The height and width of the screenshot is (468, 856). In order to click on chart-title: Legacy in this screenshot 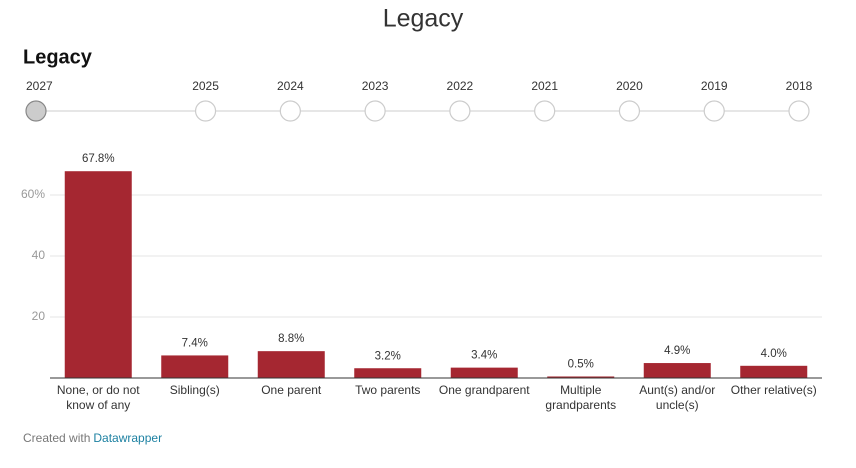, I will do `click(58, 57)`.